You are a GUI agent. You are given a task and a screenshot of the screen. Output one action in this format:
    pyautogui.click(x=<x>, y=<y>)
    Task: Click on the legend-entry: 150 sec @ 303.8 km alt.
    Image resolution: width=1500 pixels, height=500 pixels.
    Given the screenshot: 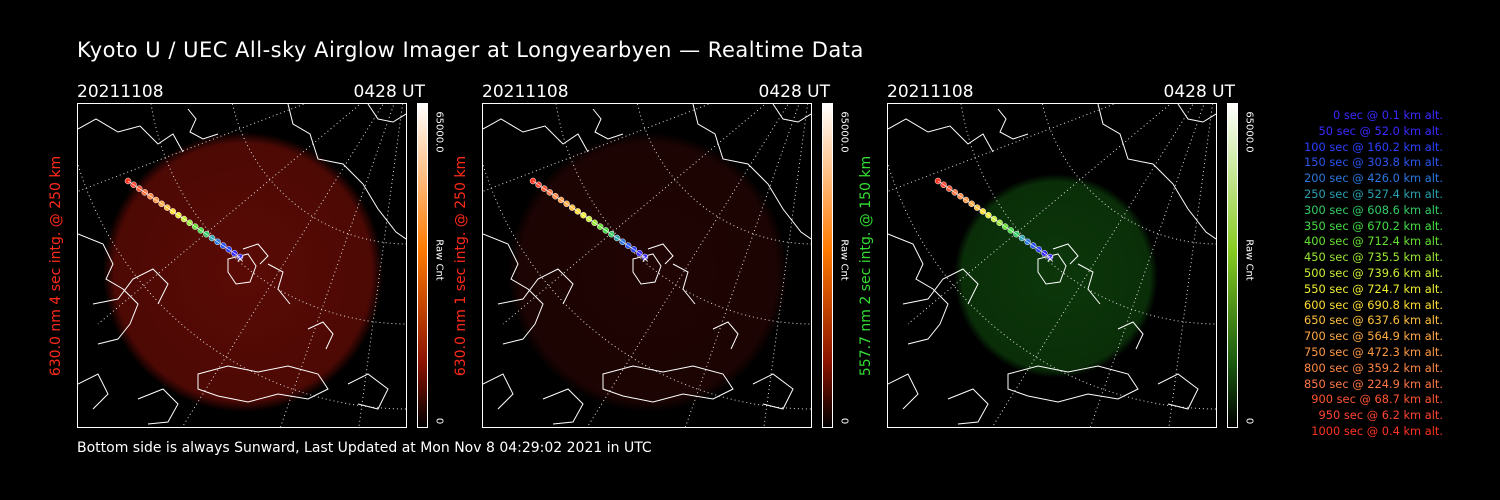 What is the action you would take?
    pyautogui.click(x=1373, y=162)
    